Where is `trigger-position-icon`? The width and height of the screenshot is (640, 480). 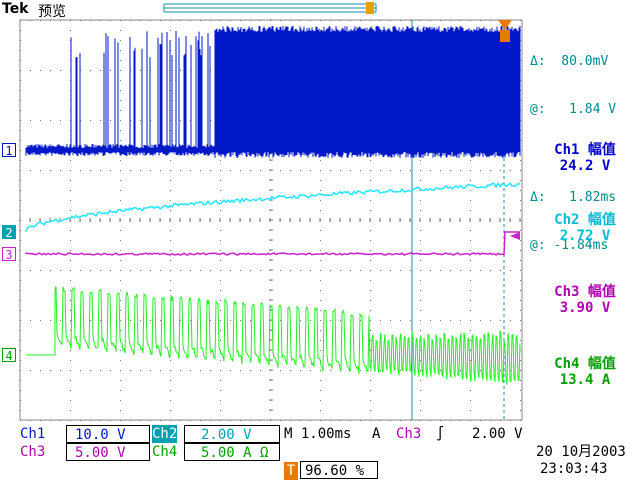
trigger-position-icon is located at coordinates (505, 31).